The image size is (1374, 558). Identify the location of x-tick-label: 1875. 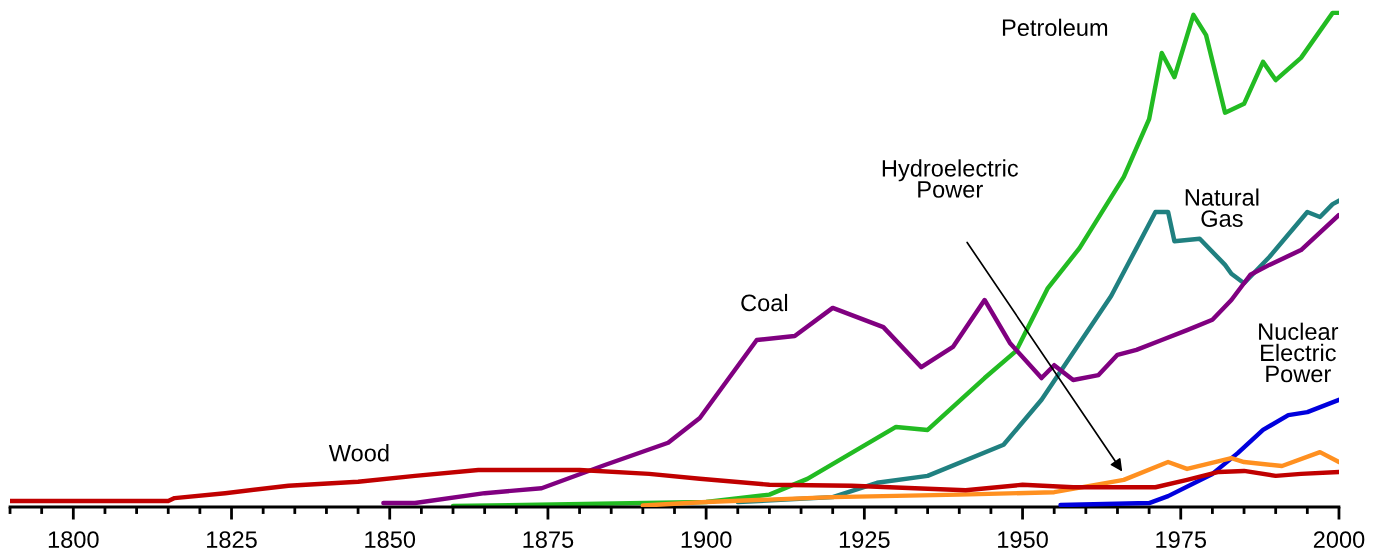
(548, 539).